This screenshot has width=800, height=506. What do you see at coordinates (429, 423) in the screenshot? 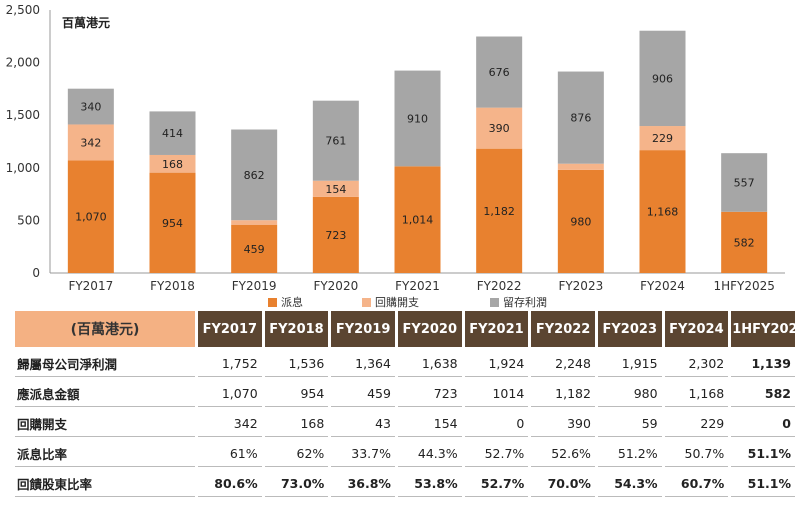
I see `table-cell: 154` at bounding box center [429, 423].